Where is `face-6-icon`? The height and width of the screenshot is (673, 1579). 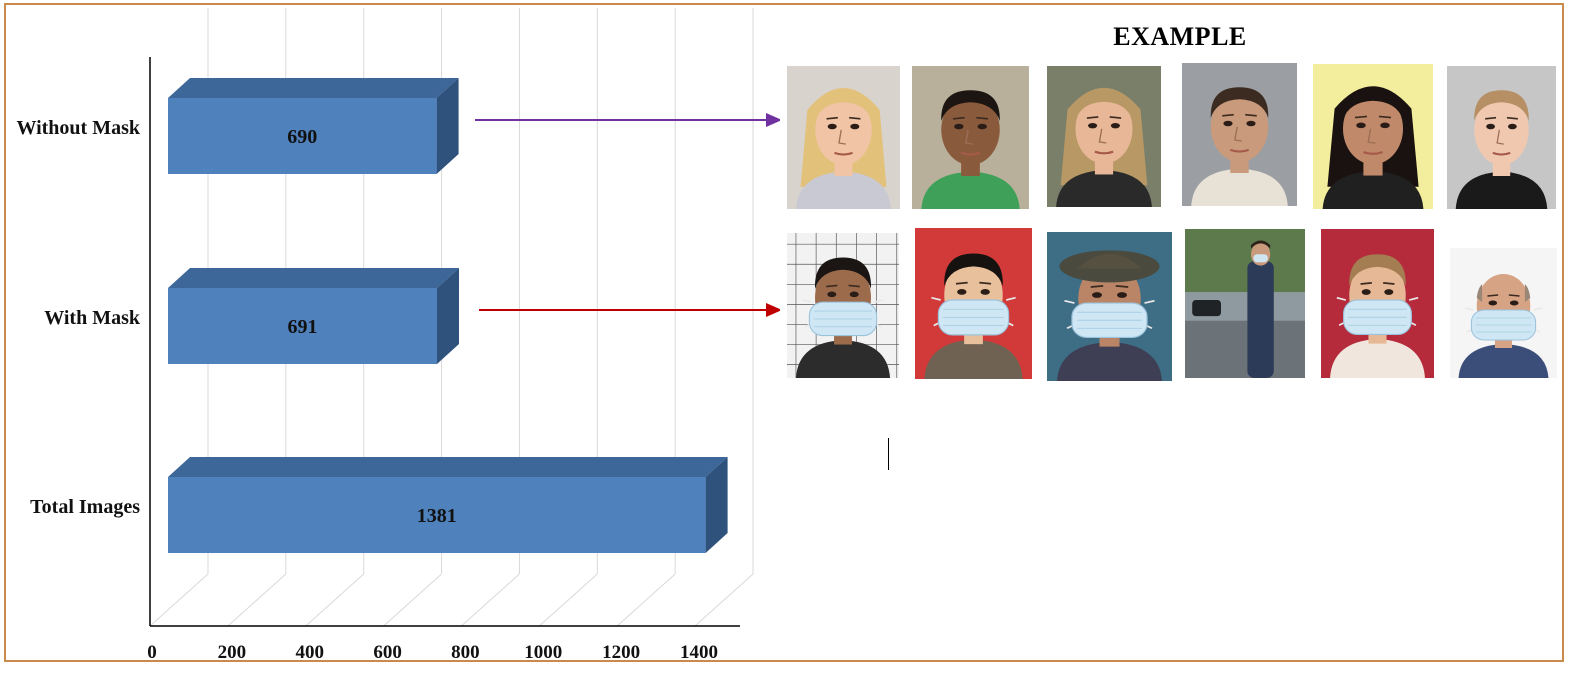 face-6-icon is located at coordinates (1501, 137).